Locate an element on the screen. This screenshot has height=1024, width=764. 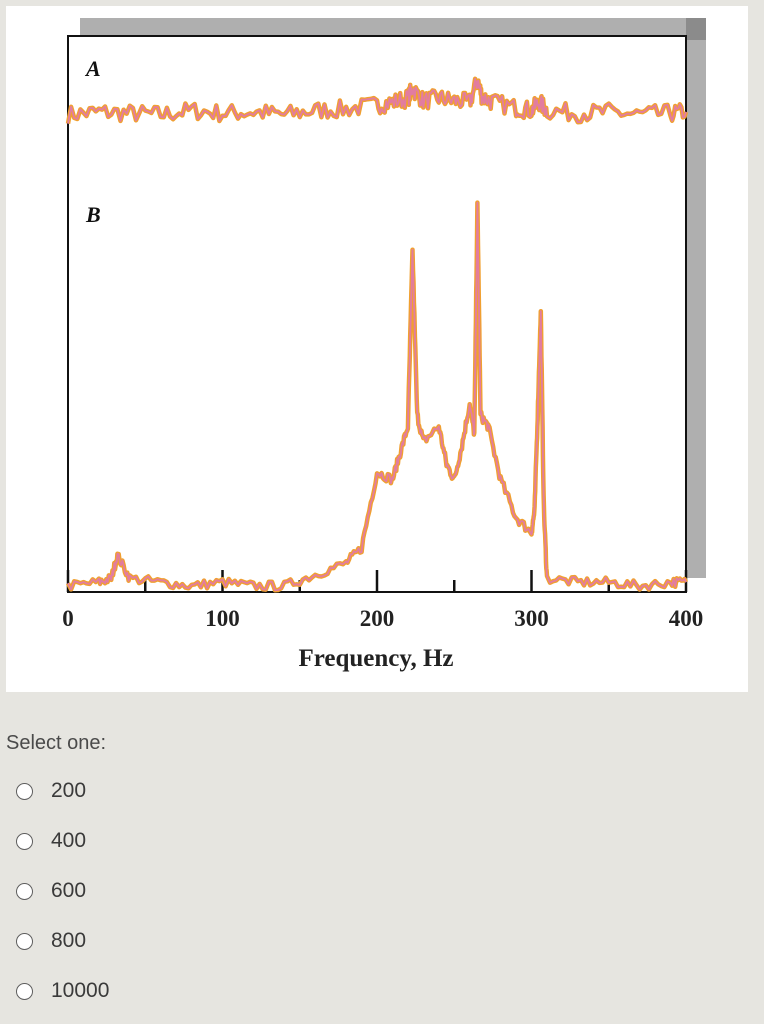
answer-option-label: 600 is located at coordinates (69, 890).